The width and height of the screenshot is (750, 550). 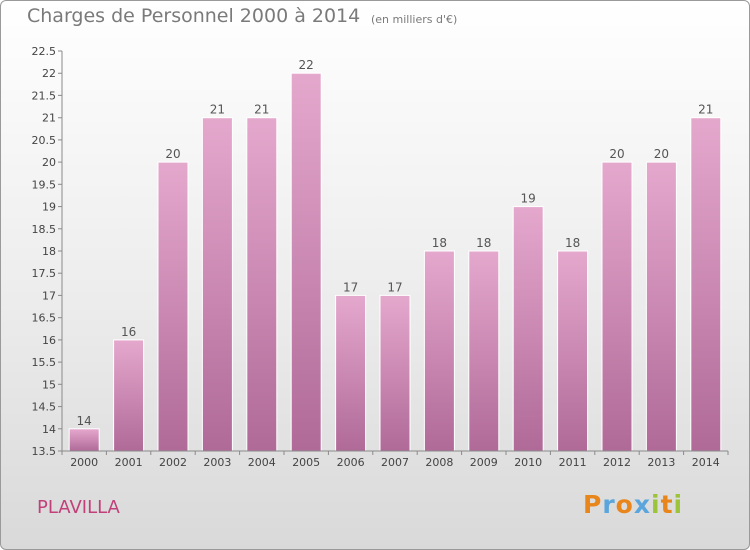 What do you see at coordinates (44, 318) in the screenshot?
I see `y-tick-label: 16.5` at bounding box center [44, 318].